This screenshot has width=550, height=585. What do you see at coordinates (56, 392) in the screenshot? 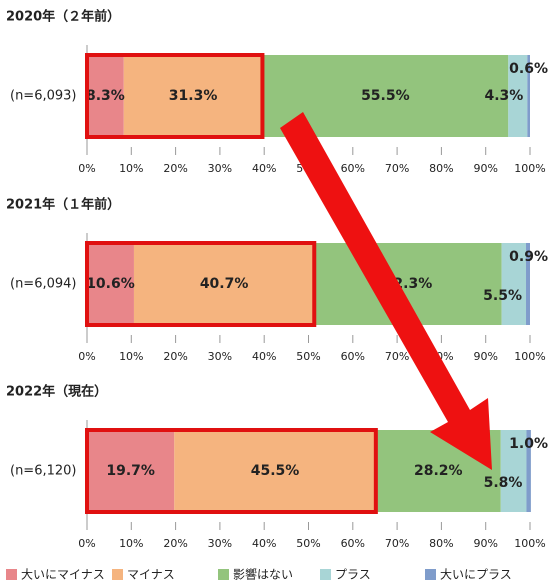
I see `chart-title: 2022年（現在）` at bounding box center [56, 392].